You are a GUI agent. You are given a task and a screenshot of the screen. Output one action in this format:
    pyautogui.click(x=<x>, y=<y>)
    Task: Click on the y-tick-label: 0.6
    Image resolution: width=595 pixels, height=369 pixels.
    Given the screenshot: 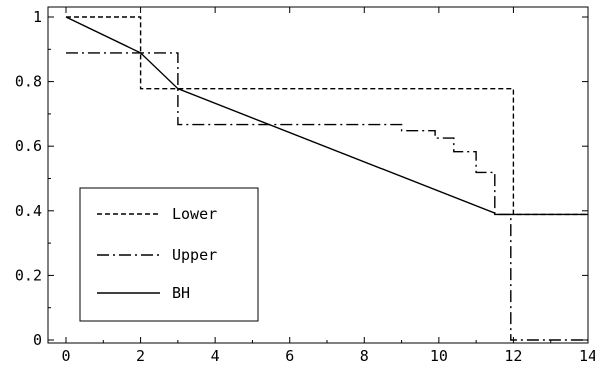 What is the action you would take?
    pyautogui.click(x=28, y=146)
    